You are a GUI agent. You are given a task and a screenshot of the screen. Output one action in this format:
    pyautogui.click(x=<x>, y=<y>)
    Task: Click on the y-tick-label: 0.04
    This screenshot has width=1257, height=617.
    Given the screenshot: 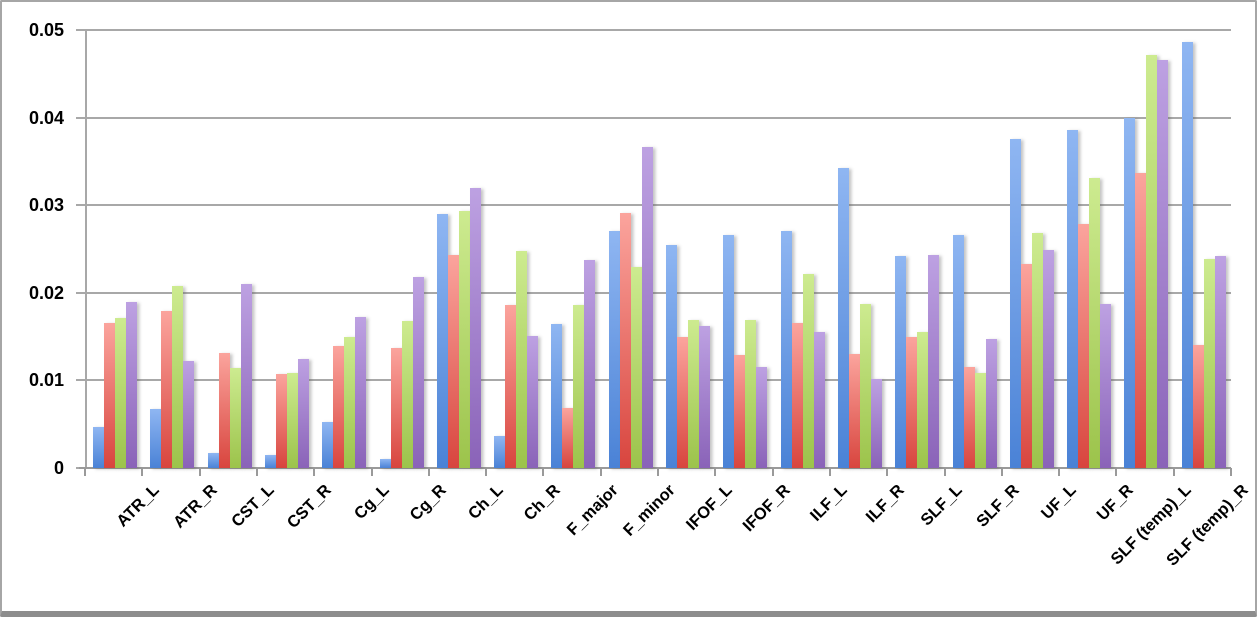 What is the action you would take?
    pyautogui.click(x=46, y=117)
    